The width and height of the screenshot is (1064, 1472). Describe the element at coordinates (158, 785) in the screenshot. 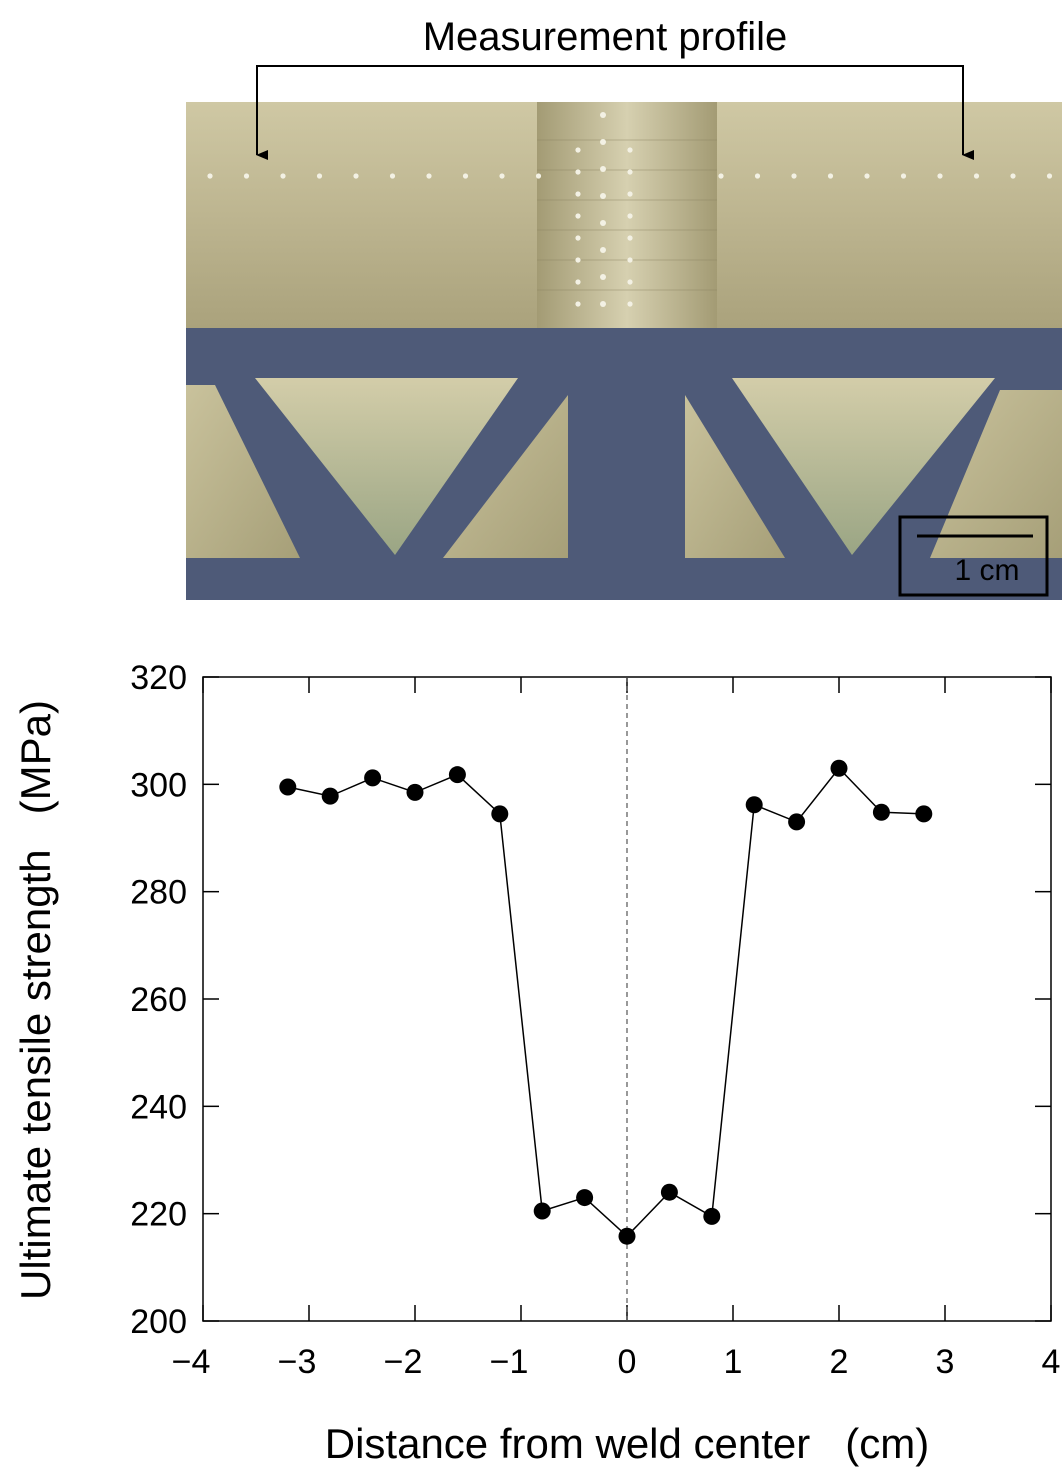

I see `y-tick-label: 300` at that location.